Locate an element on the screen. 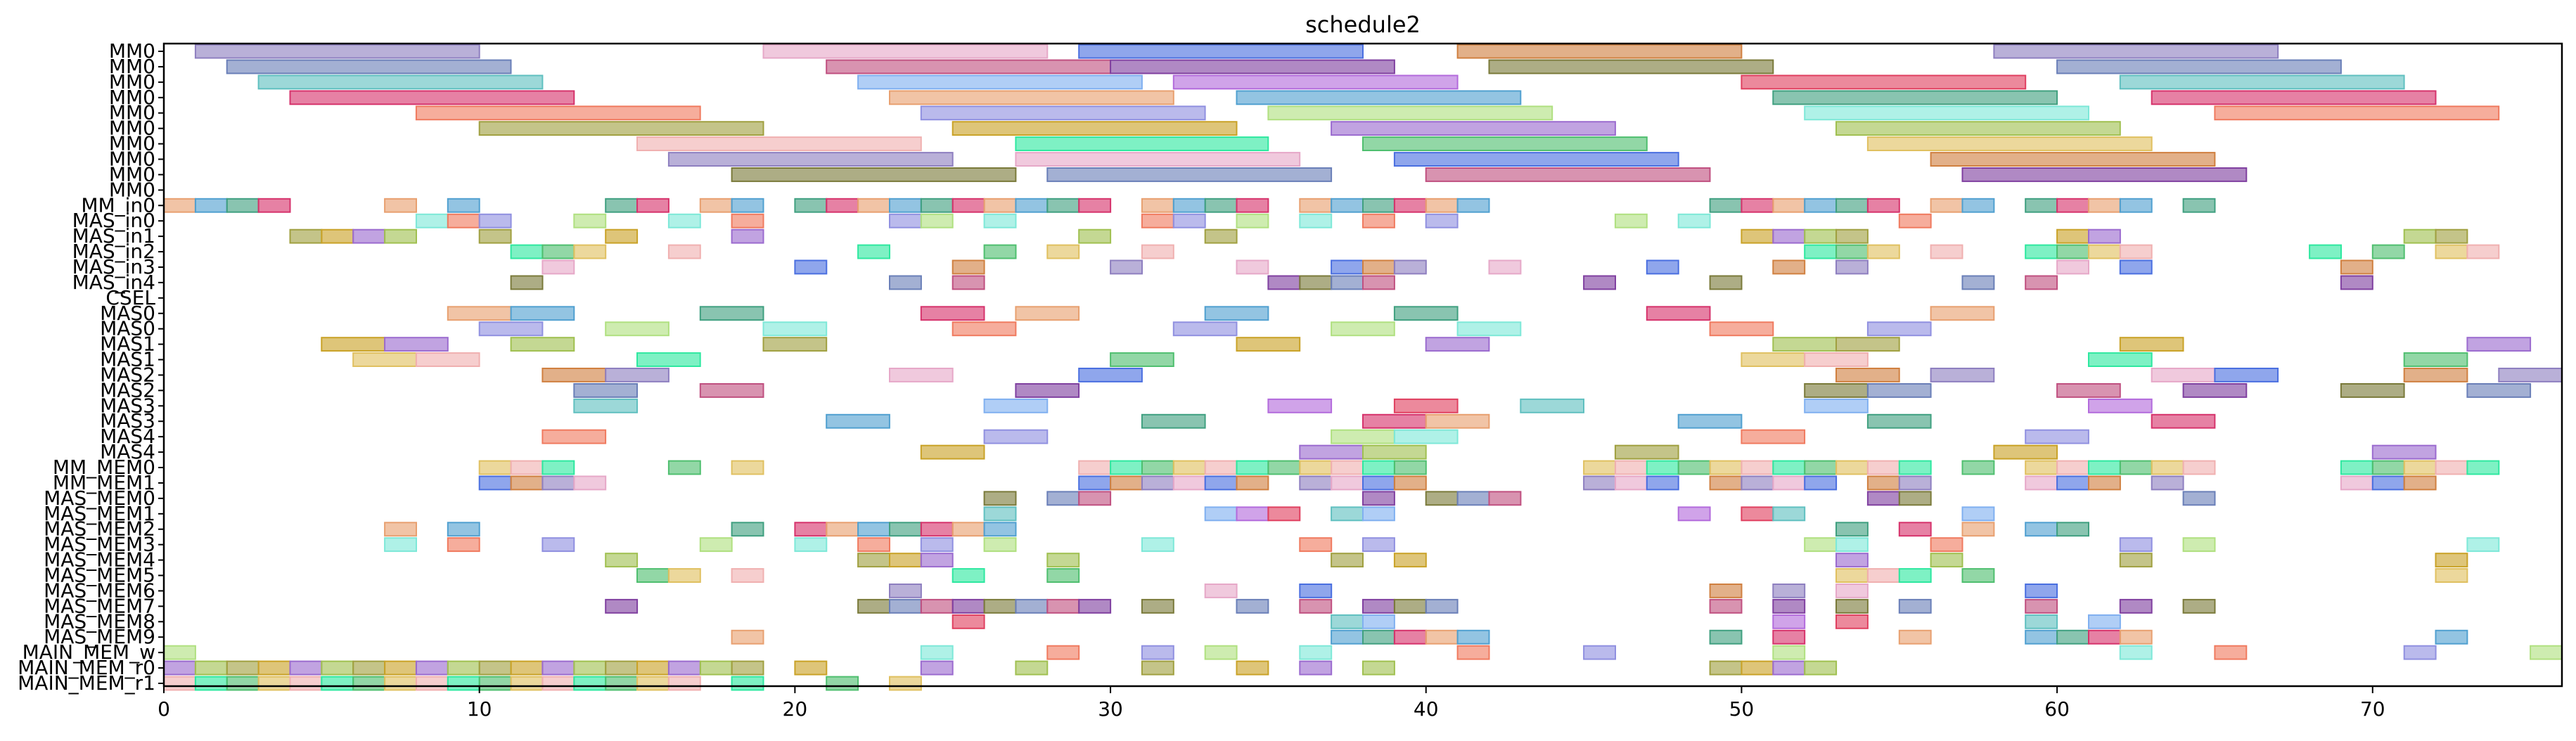  x-axis: 0 10 20 30 40 50 60 70 is located at coordinates (1271, 703).